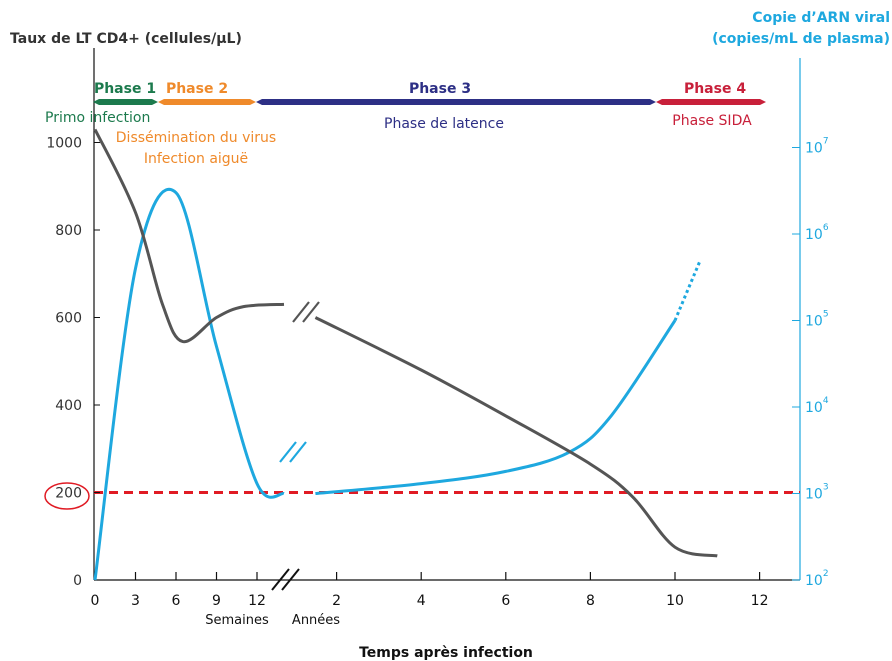 Image resolution: width=892 pixels, height=661 pixels. I want to click on x-tick-label-years: 2, so click(336, 601).